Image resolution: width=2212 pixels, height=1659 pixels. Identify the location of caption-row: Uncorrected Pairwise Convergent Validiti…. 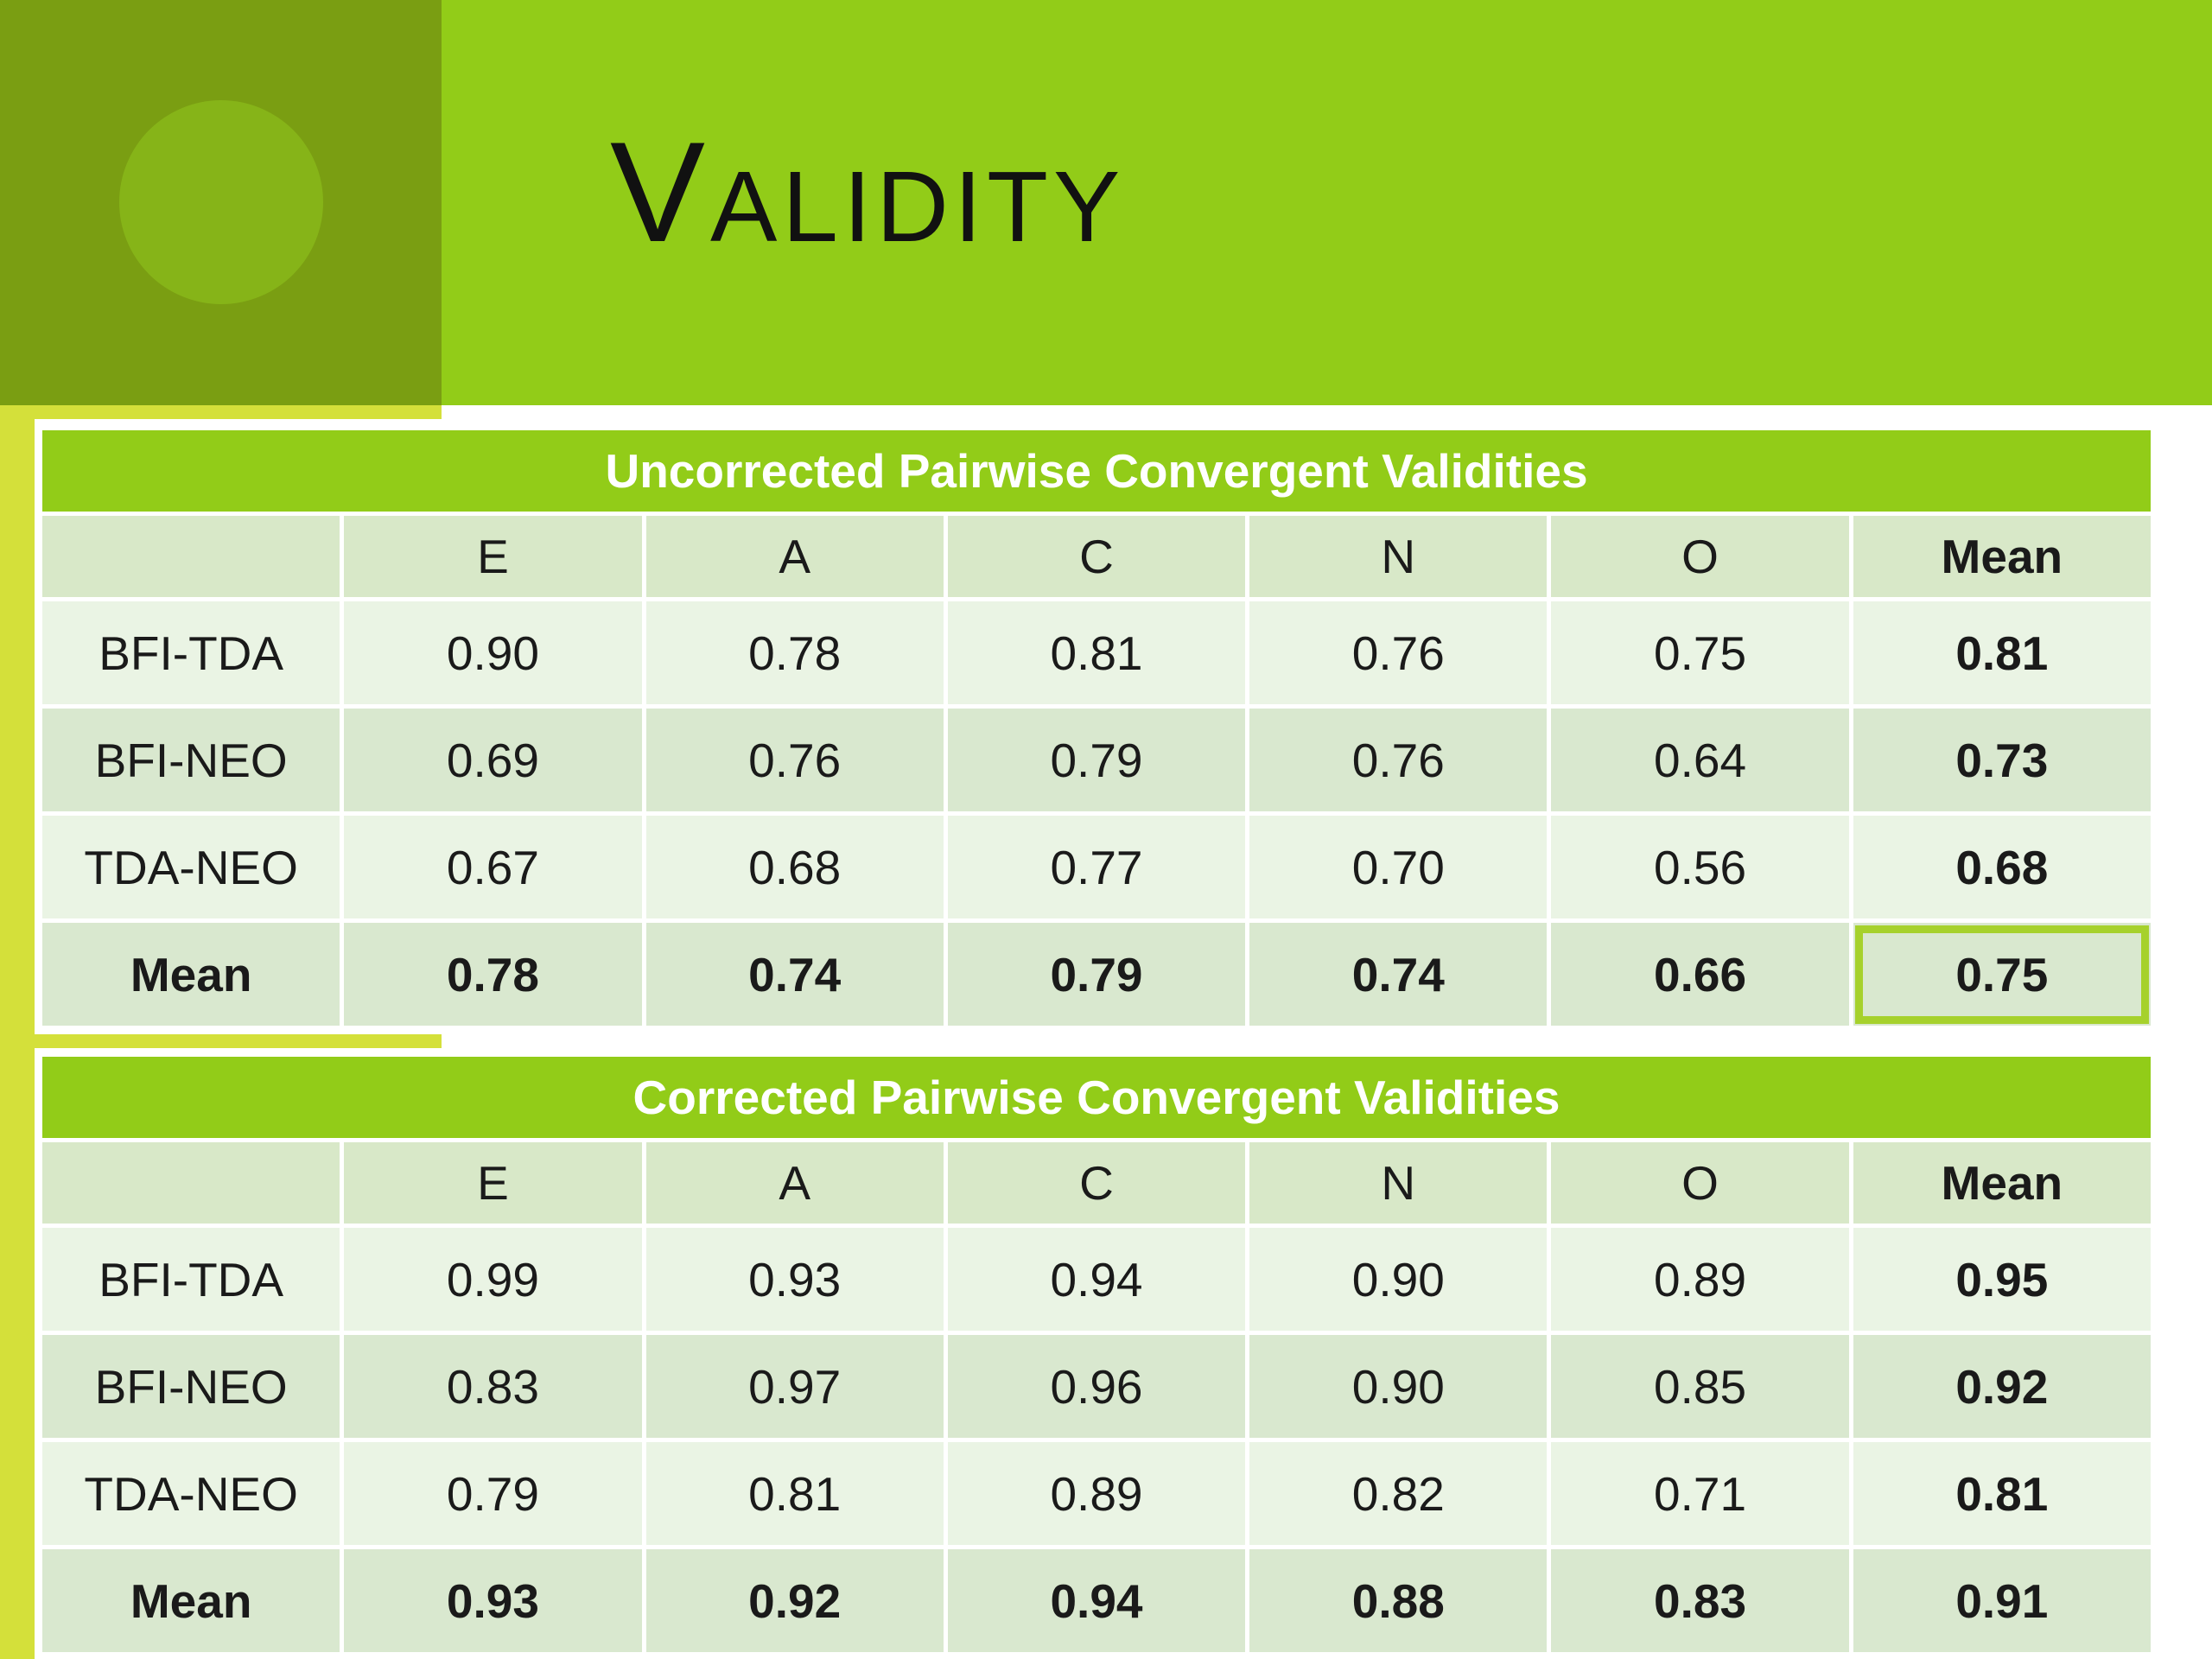
(1096, 471).